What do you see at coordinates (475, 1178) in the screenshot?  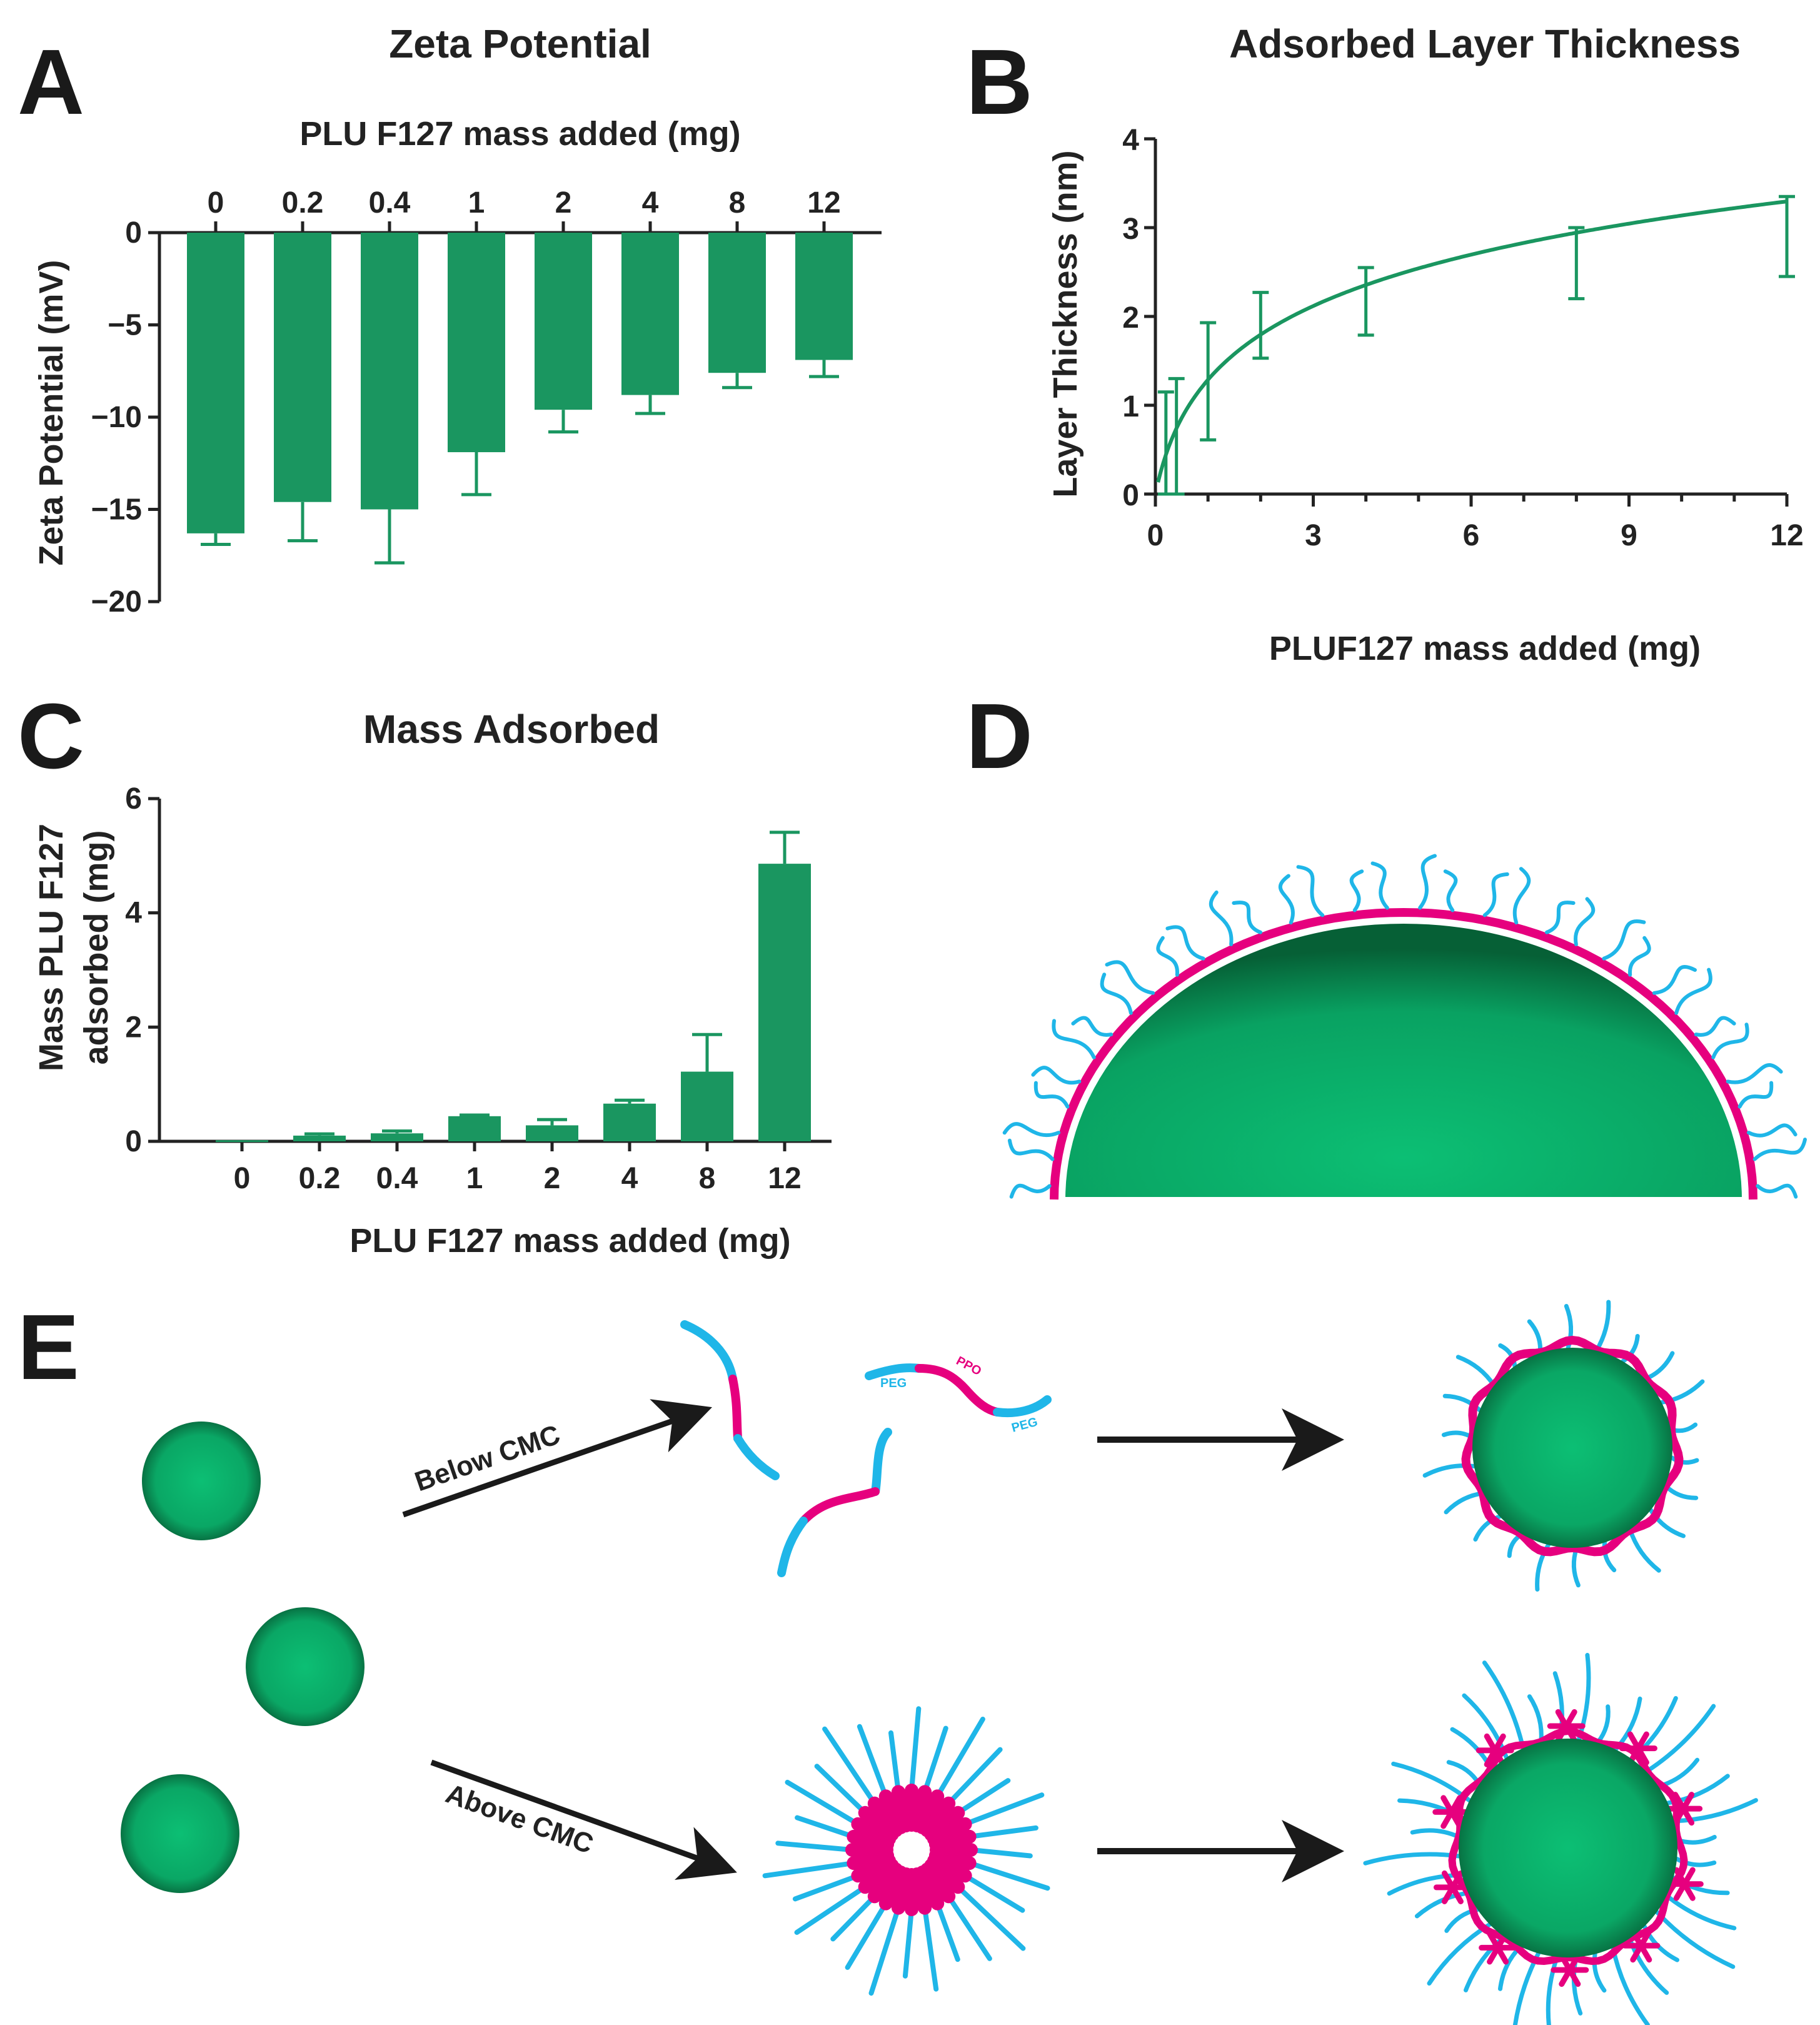 I see `chart-c-xtick-label: 1` at bounding box center [475, 1178].